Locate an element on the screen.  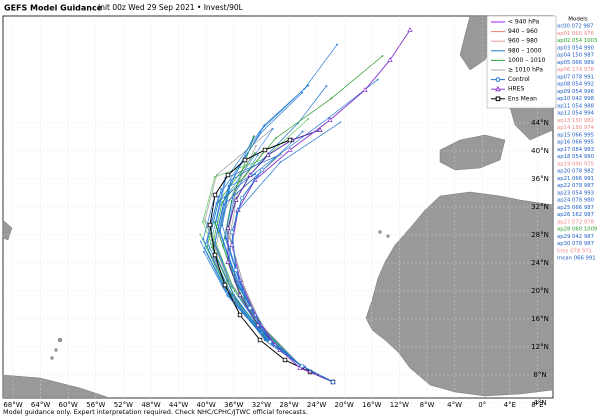
legend-label: 960 – 980 is located at coordinates (523, 41).